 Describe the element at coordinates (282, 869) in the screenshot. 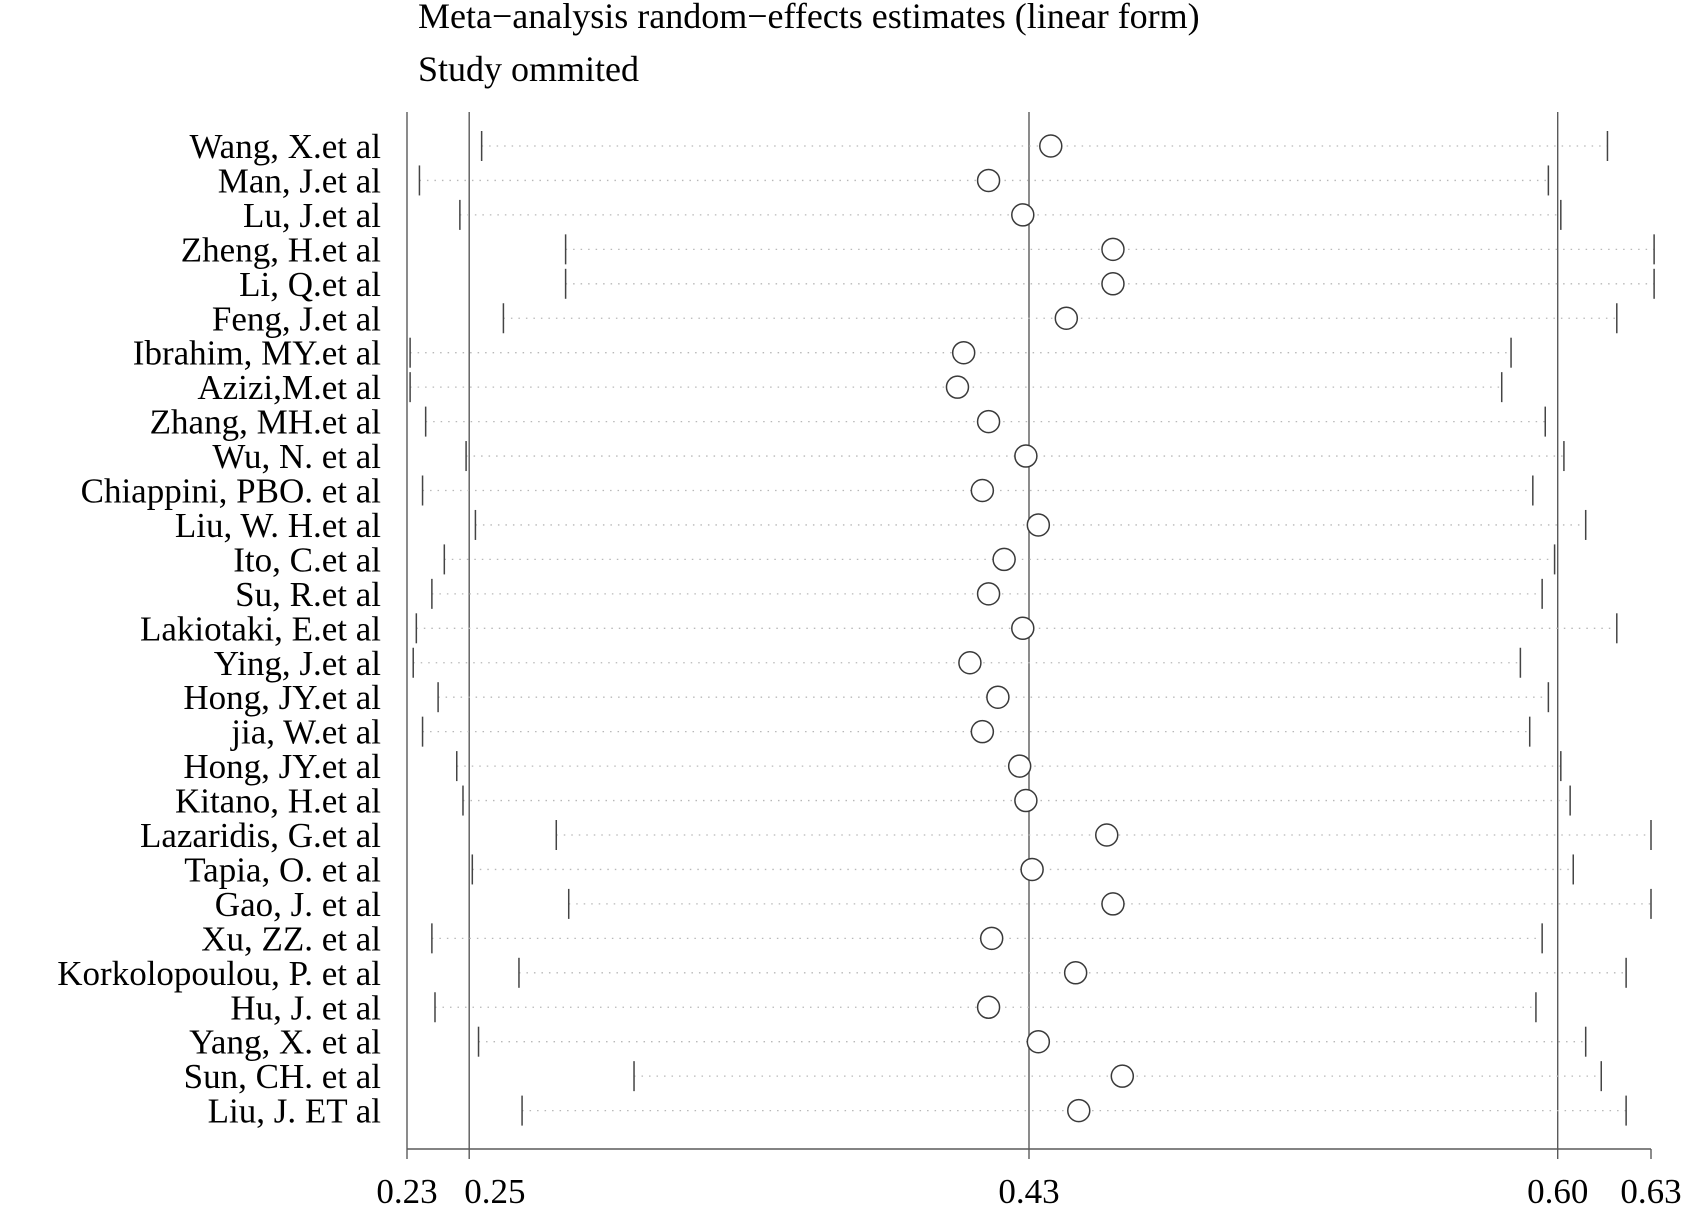

I see `study-label: Tapia, O. et al` at that location.